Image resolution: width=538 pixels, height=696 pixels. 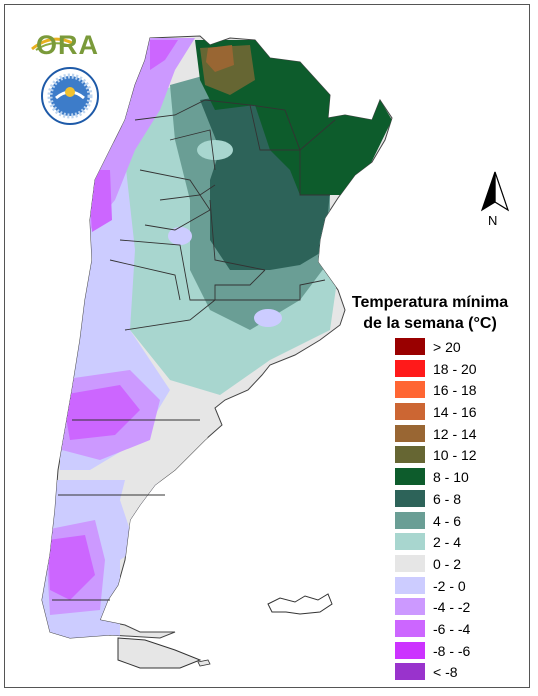 I want to click on legend-item: 14 - 16, so click(x=460, y=412).